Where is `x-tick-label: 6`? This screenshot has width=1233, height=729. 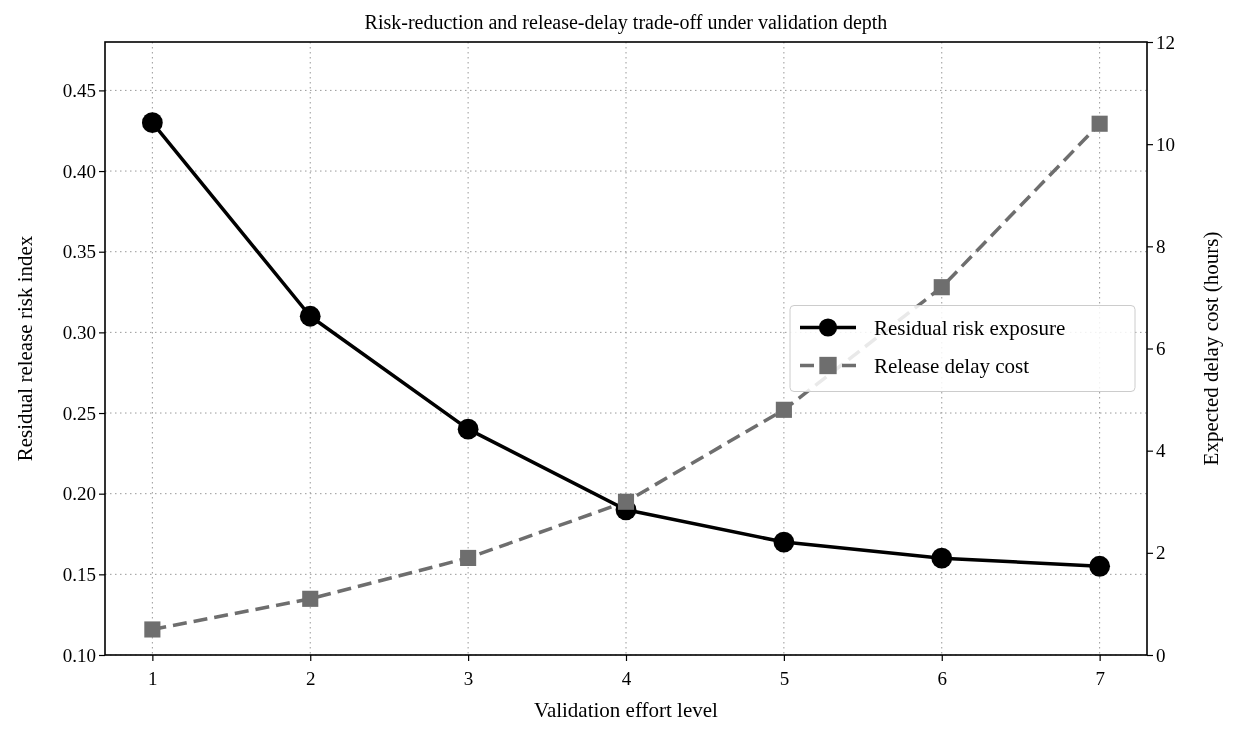
x-tick-label: 6 is located at coordinates (942, 678).